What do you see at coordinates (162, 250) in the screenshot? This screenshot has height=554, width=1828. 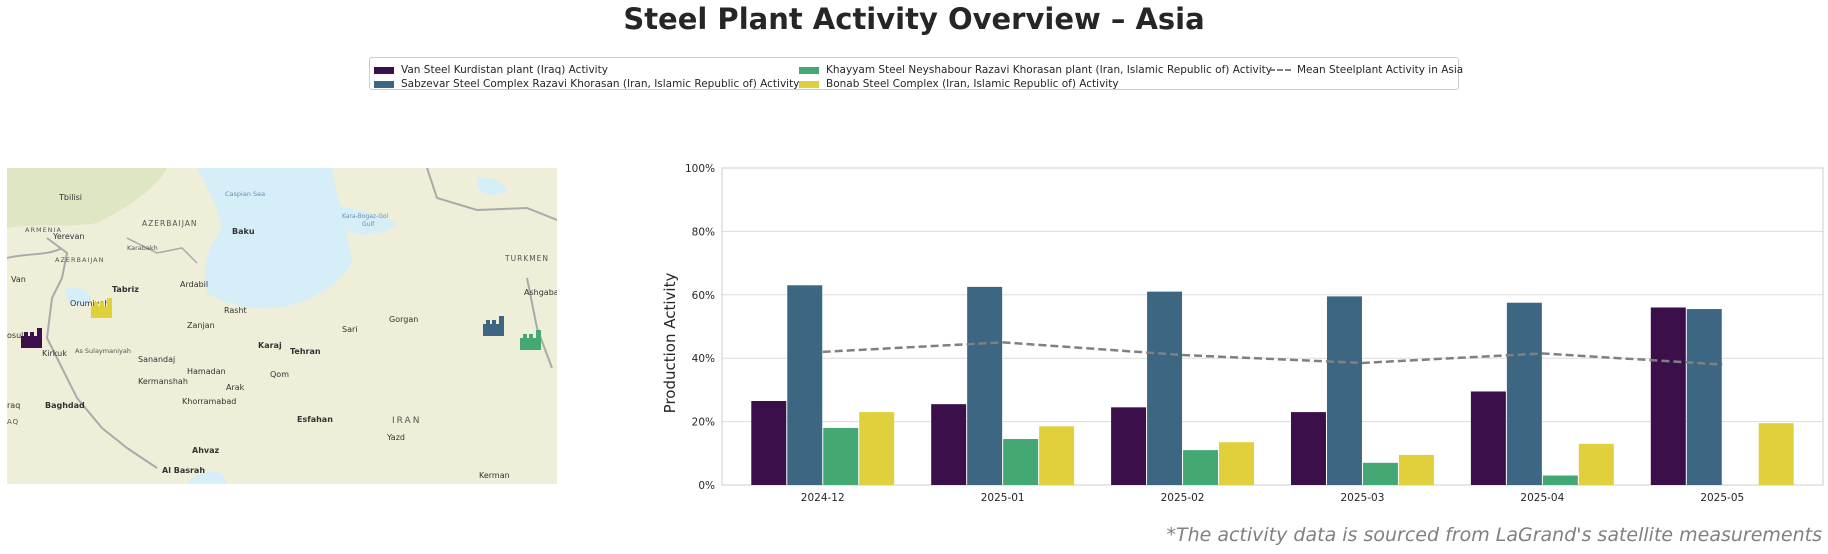 I see `map-border-azerbaijan` at bounding box center [162, 250].